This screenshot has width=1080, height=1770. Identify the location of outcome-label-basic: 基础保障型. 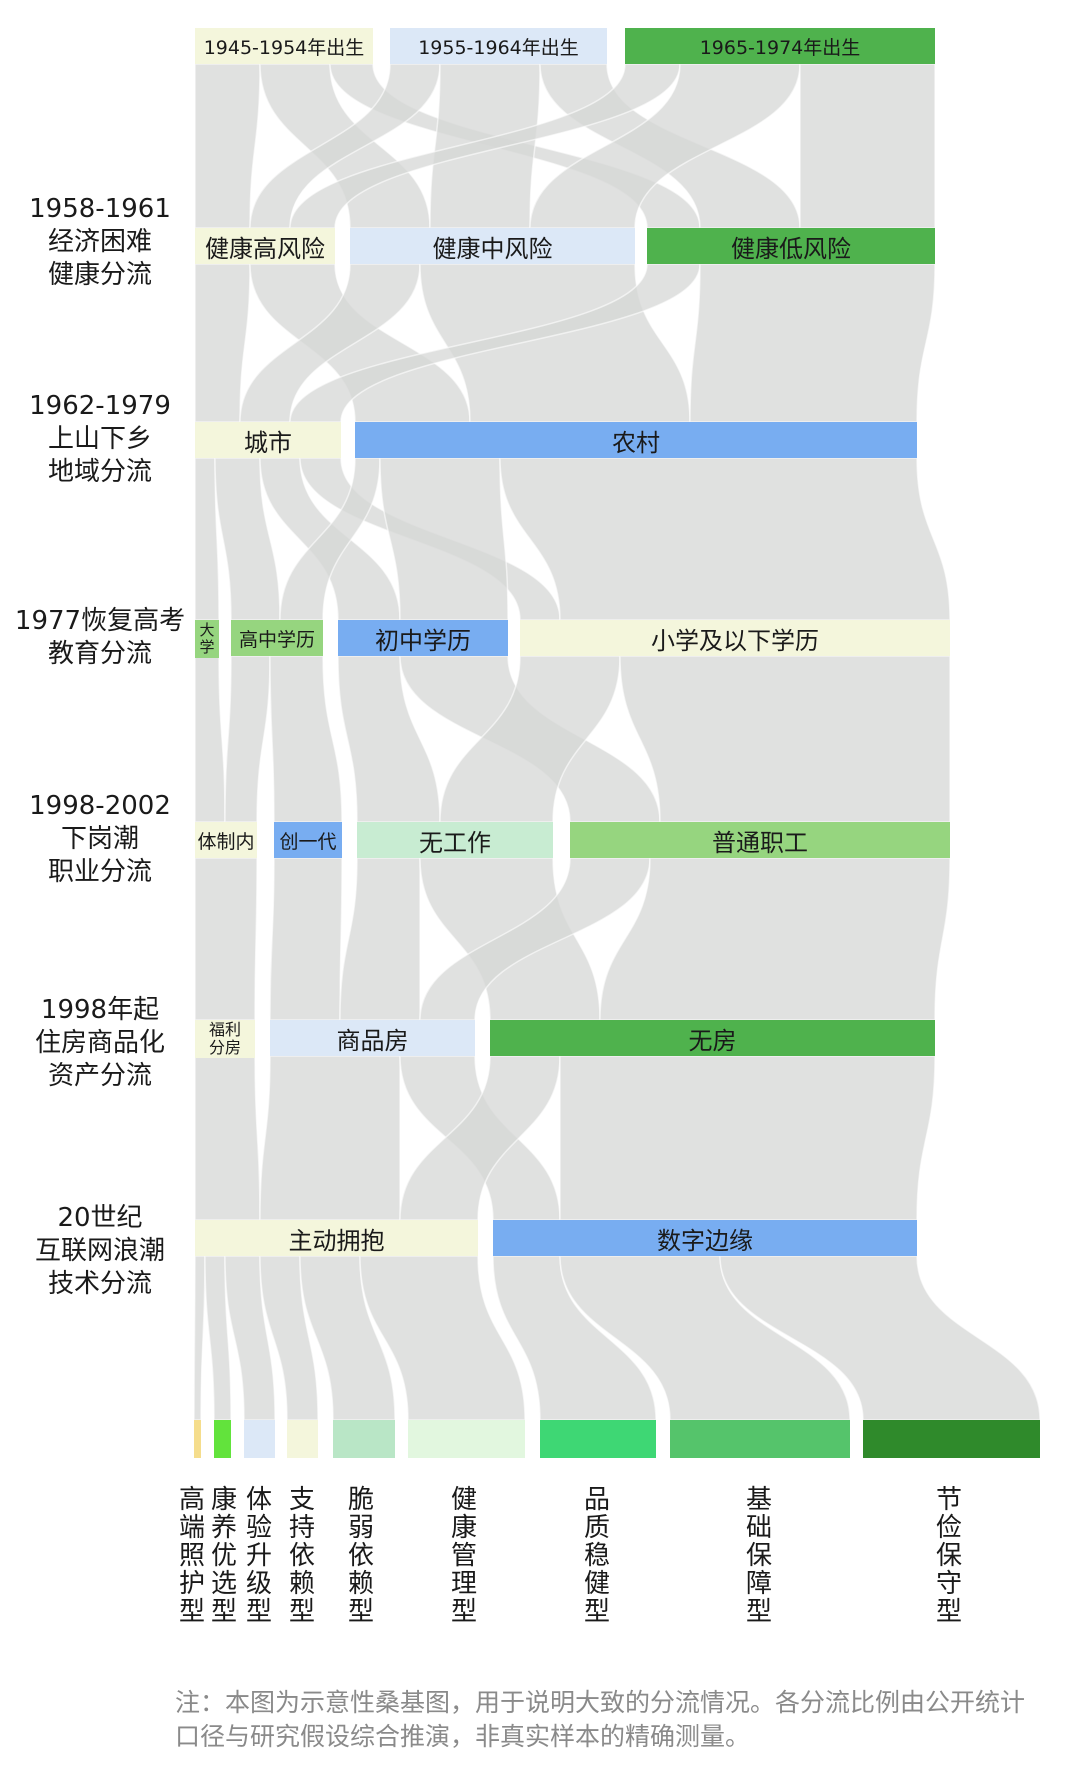
(758, 1556).